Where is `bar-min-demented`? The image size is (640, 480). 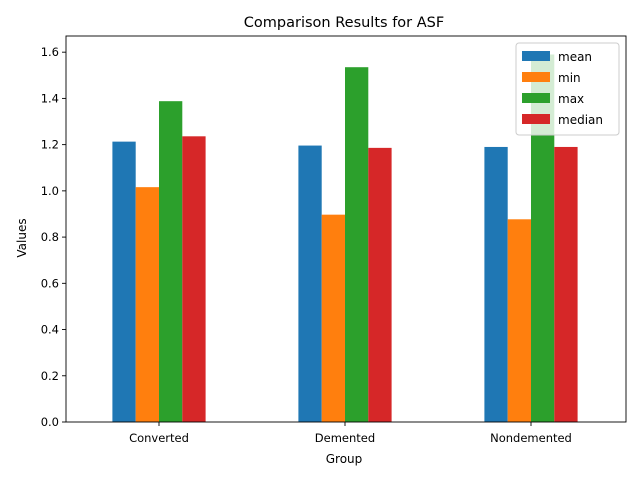 bar-min-demented is located at coordinates (333, 318).